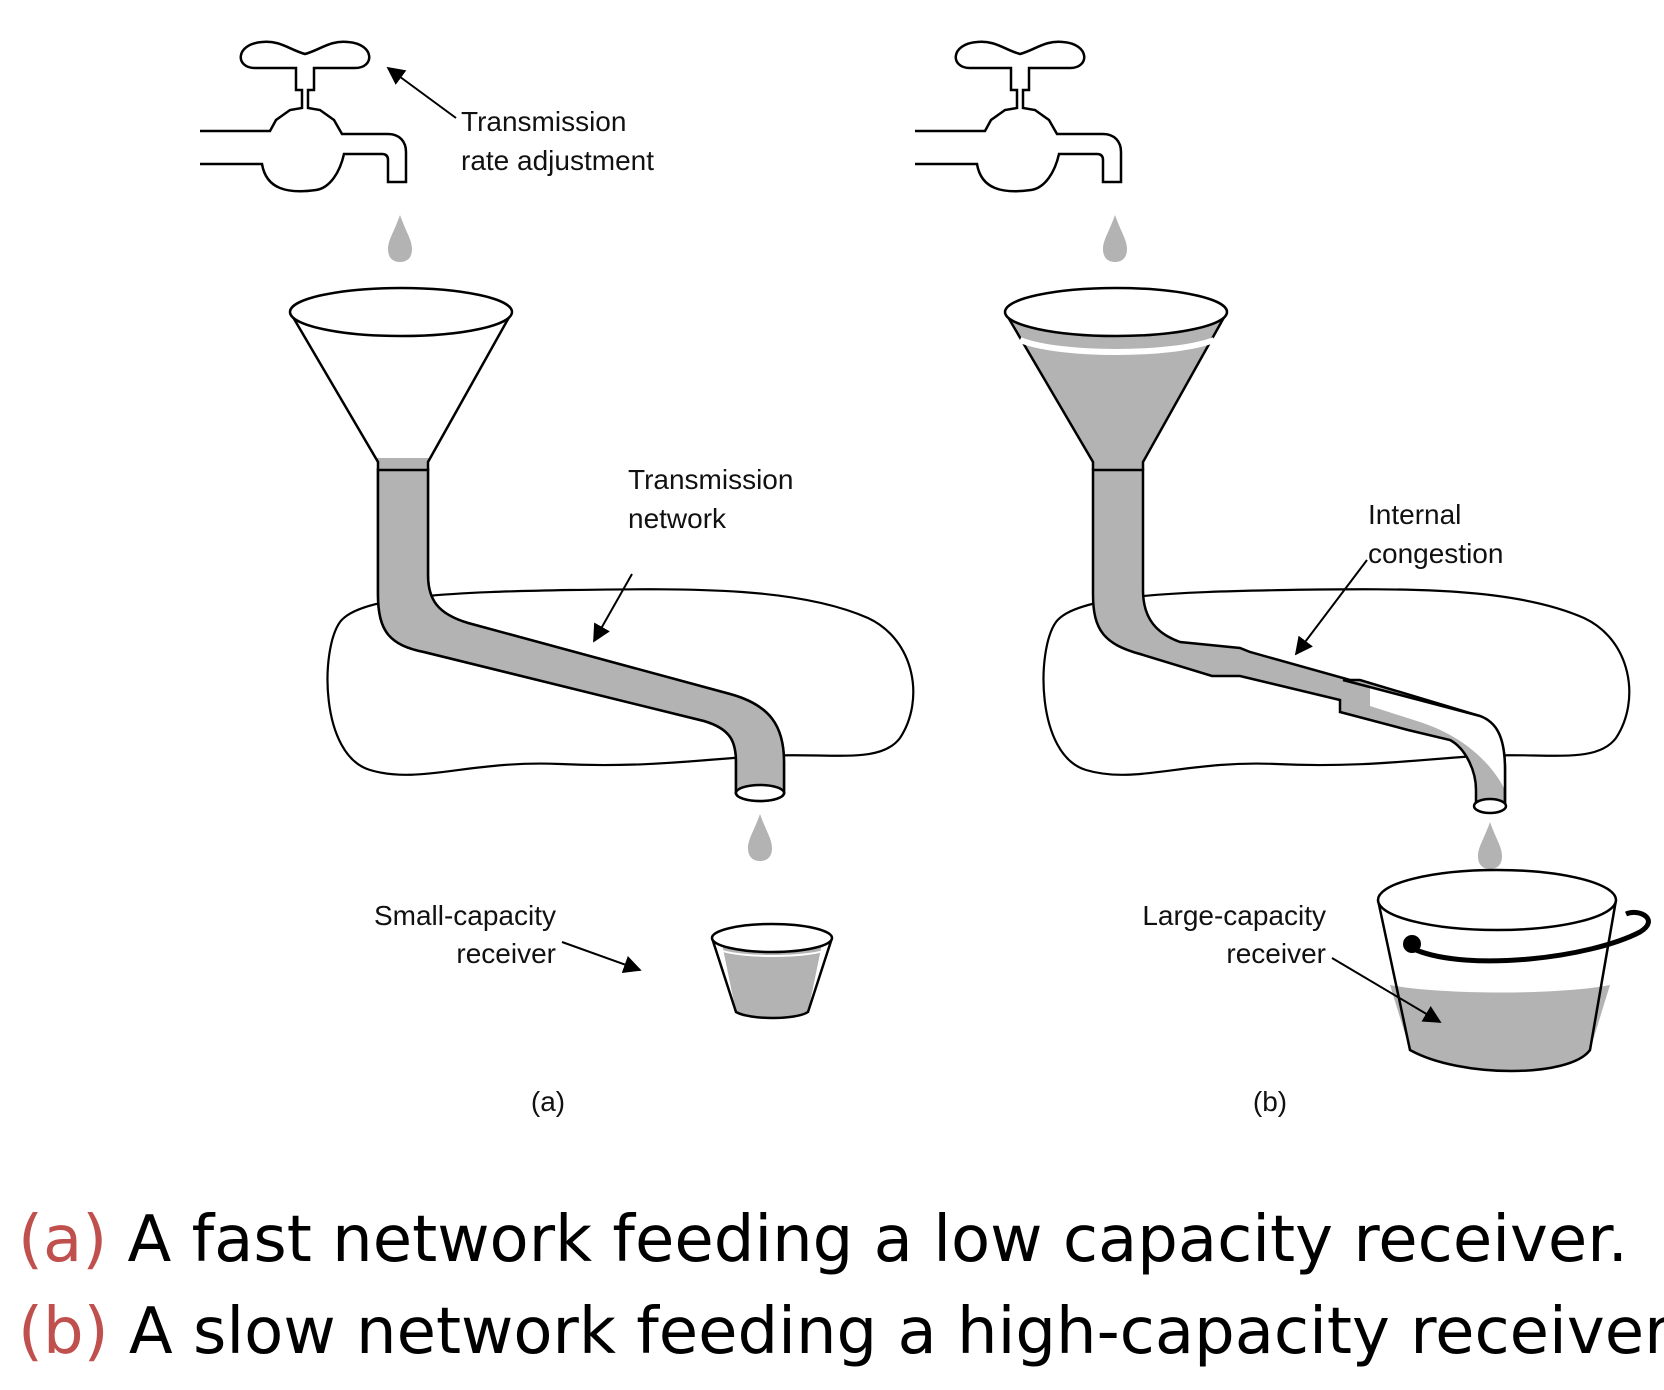 This screenshot has width=1664, height=1390. I want to click on drop-a-bottom, so click(760, 837).